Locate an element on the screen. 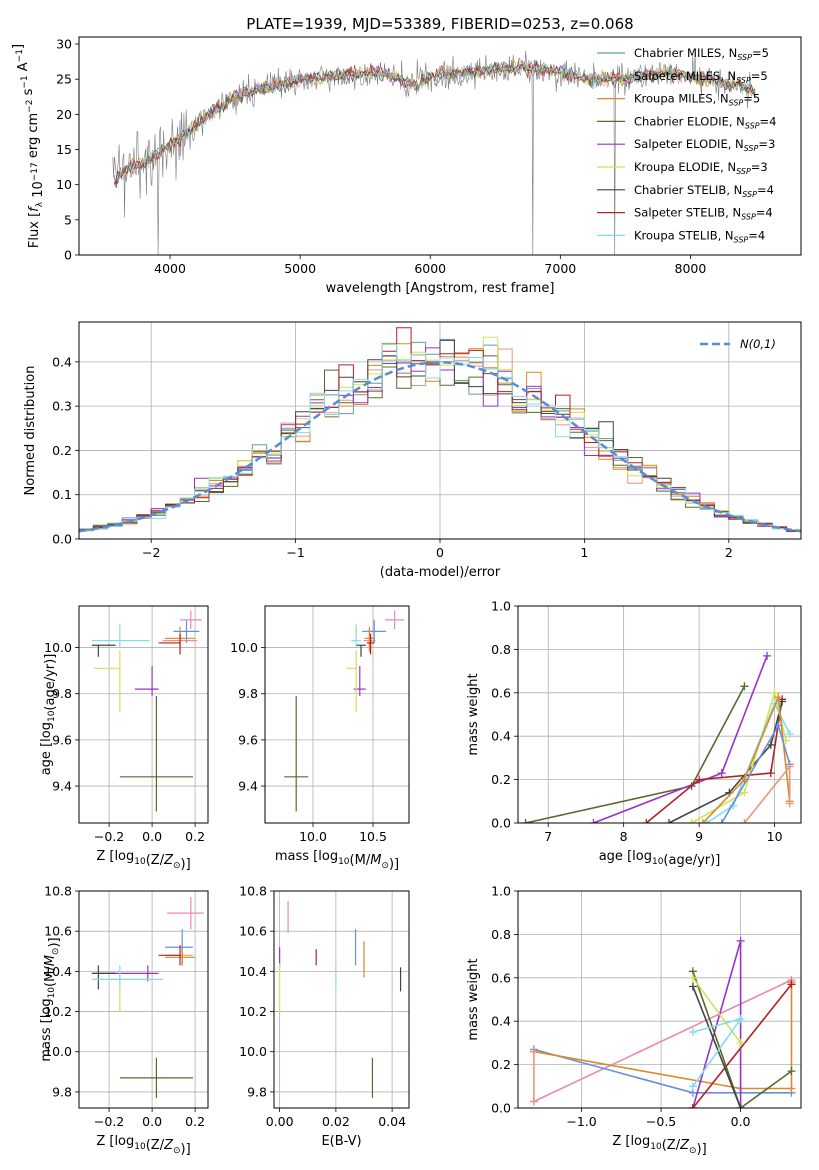 This screenshot has width=819, height=1170. y-tick-label: 15 is located at coordinates (64, 149).